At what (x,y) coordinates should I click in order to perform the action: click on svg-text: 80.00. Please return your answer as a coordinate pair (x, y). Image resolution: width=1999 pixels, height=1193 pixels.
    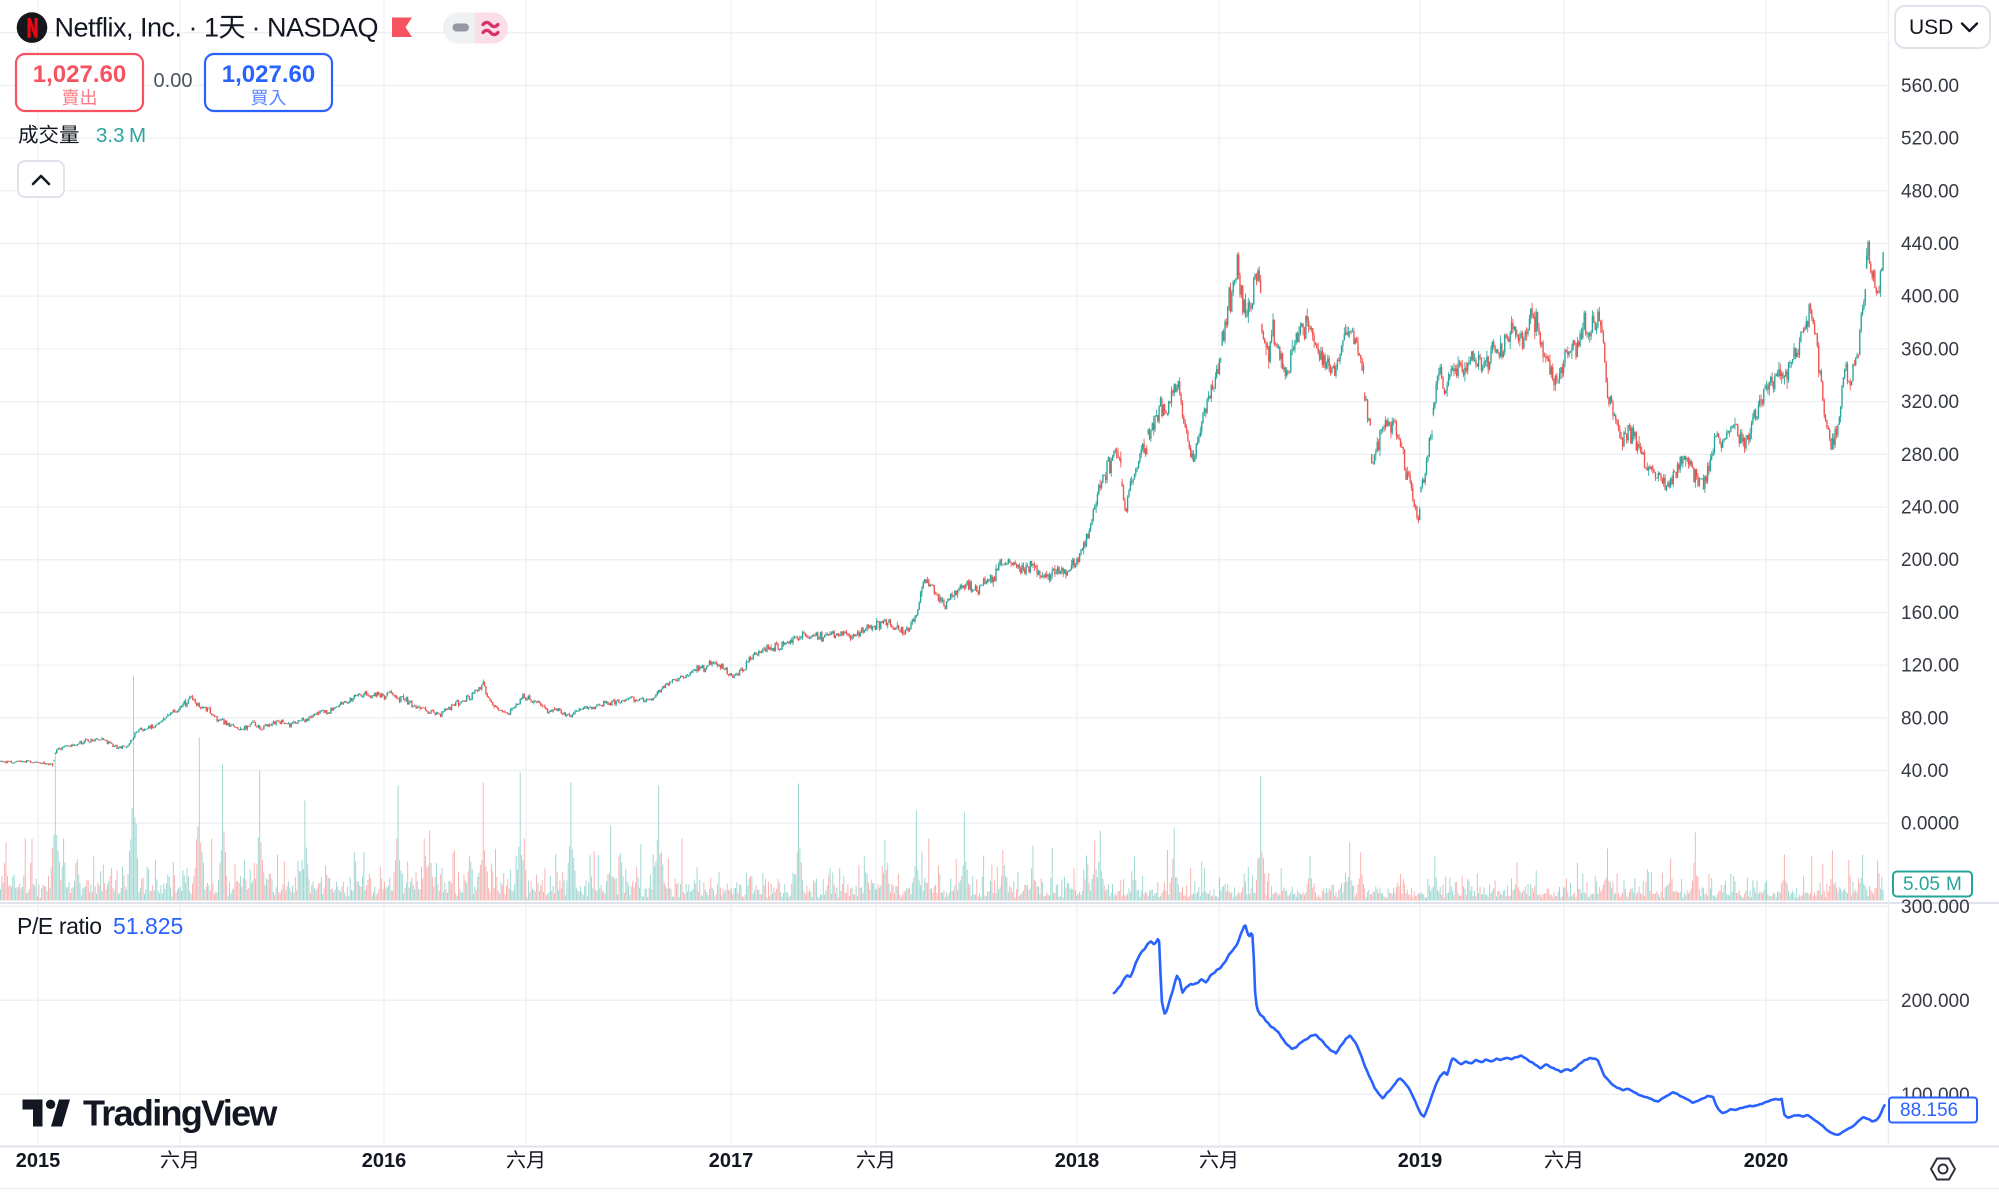
    Looking at the image, I should click on (1925, 718).